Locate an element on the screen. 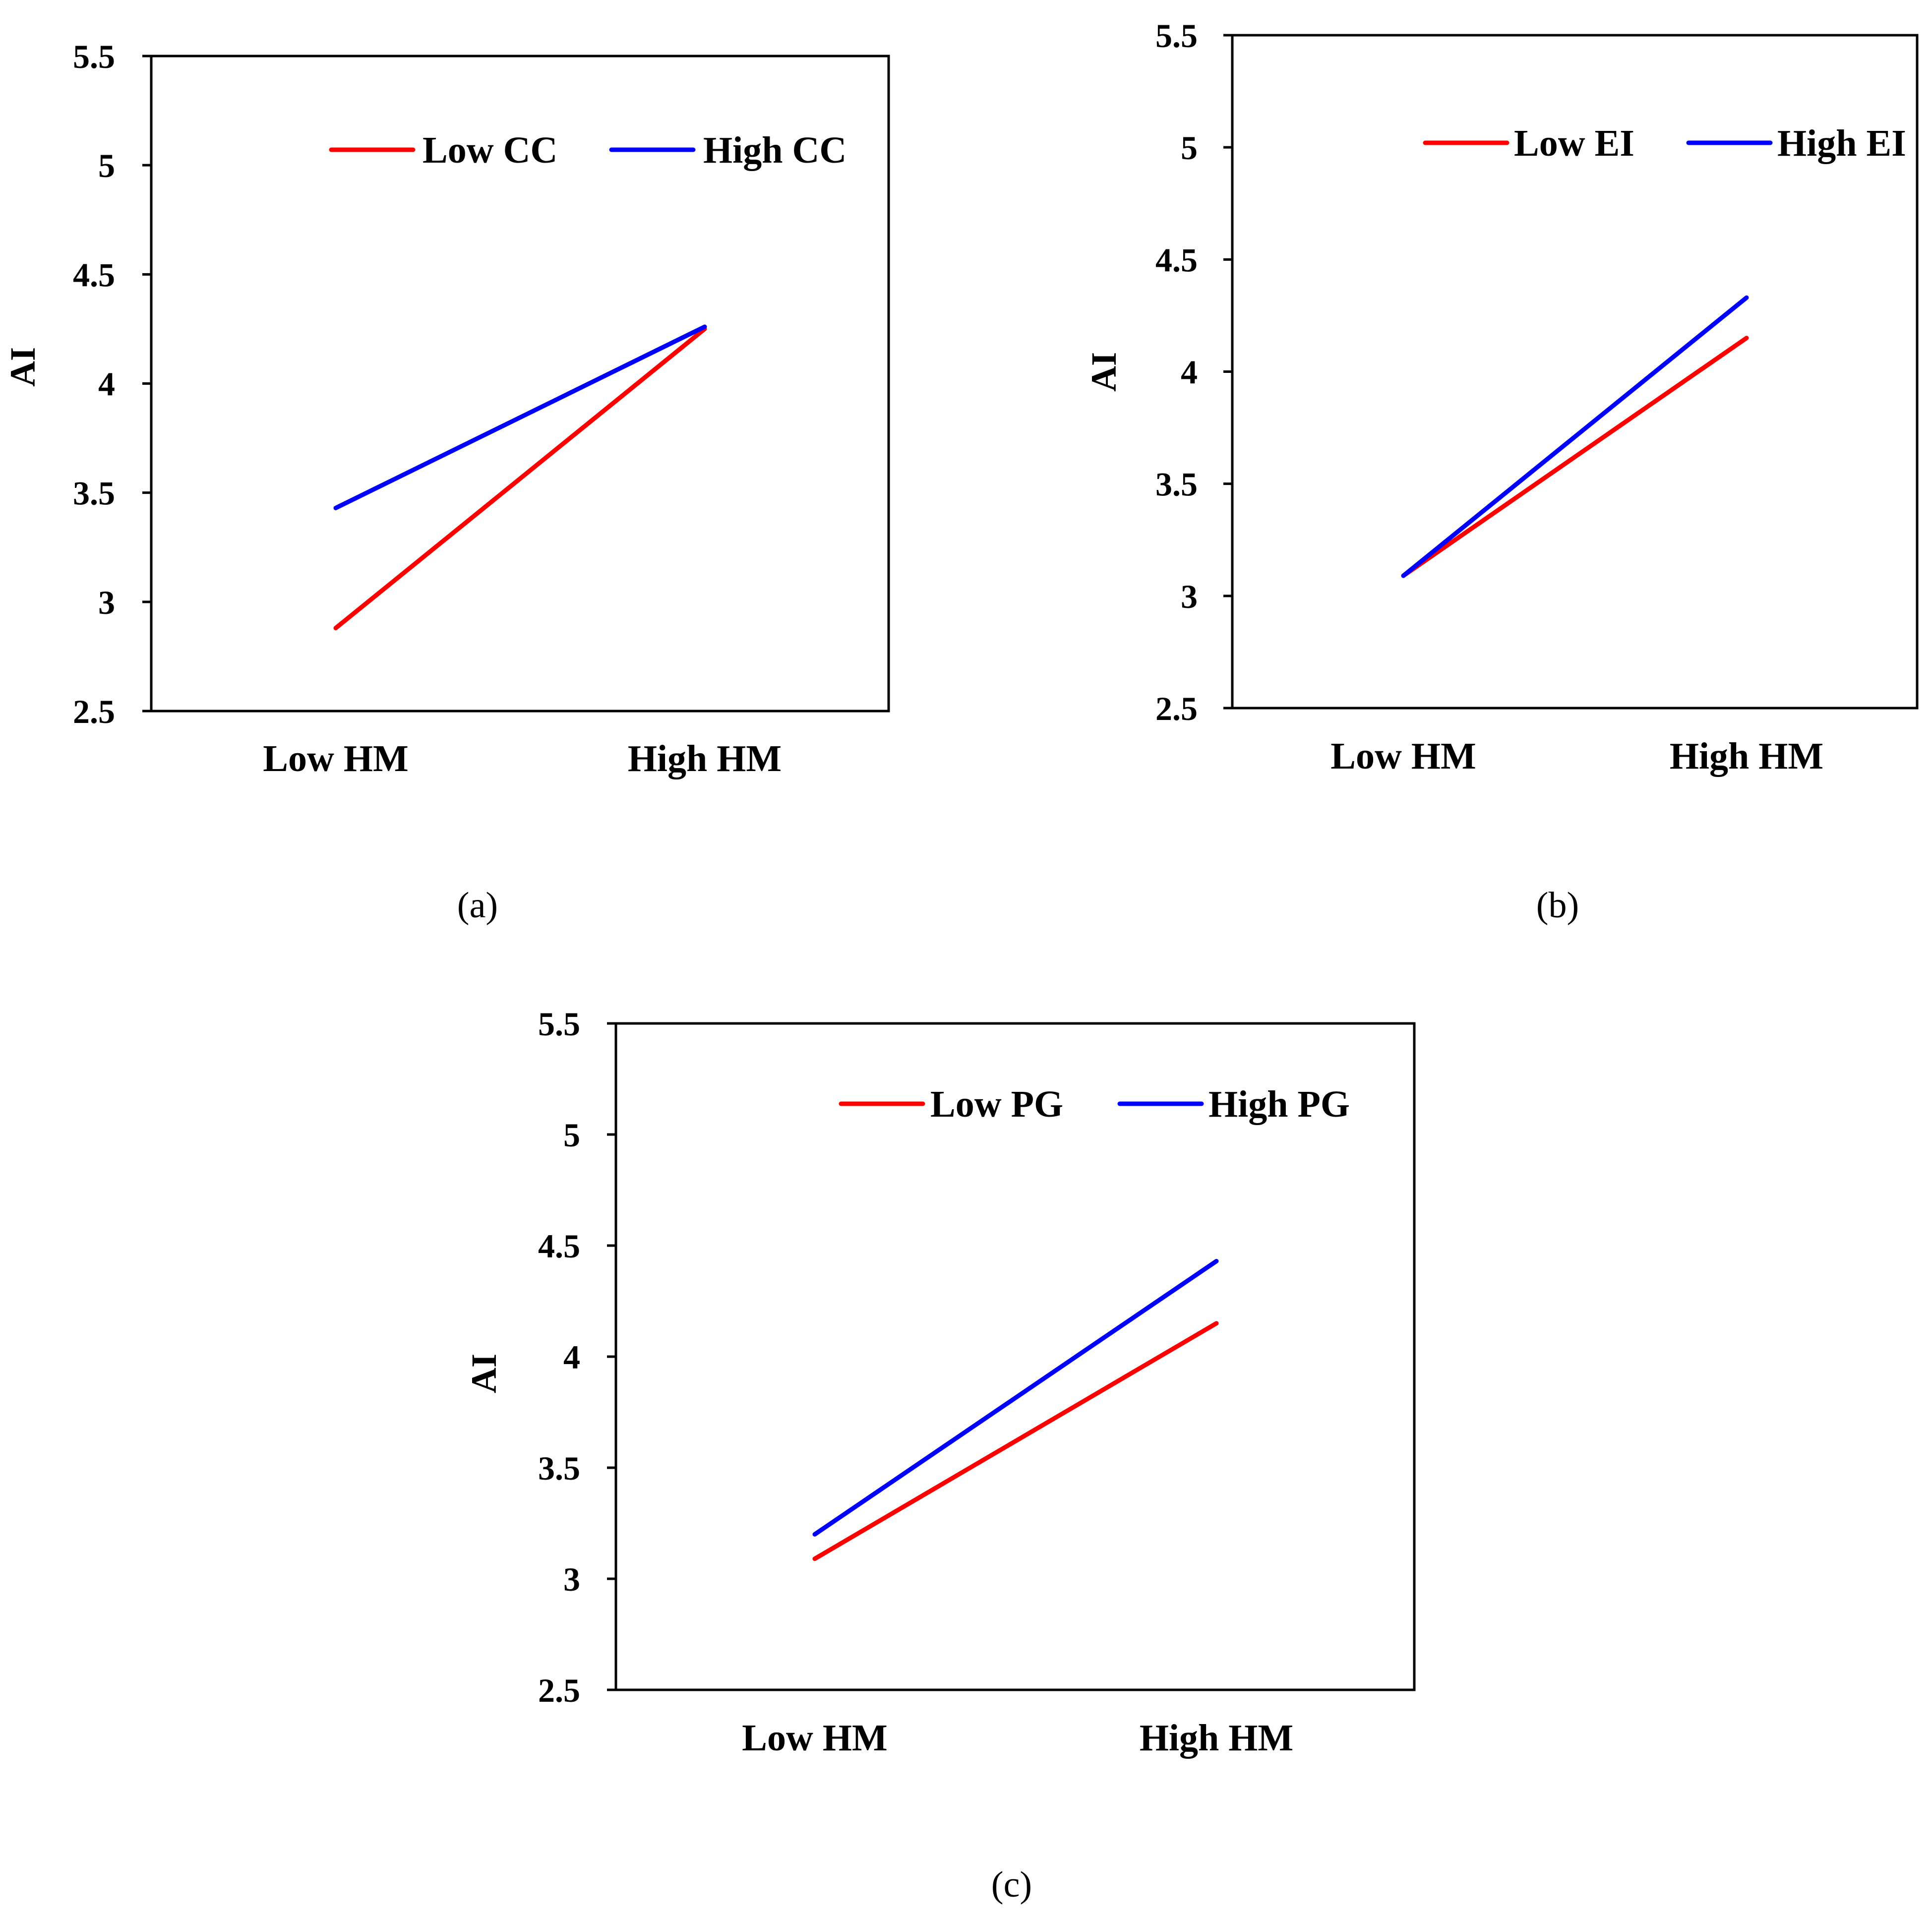 The image size is (1932, 1911). series-line-low-ei is located at coordinates (1575, 457).